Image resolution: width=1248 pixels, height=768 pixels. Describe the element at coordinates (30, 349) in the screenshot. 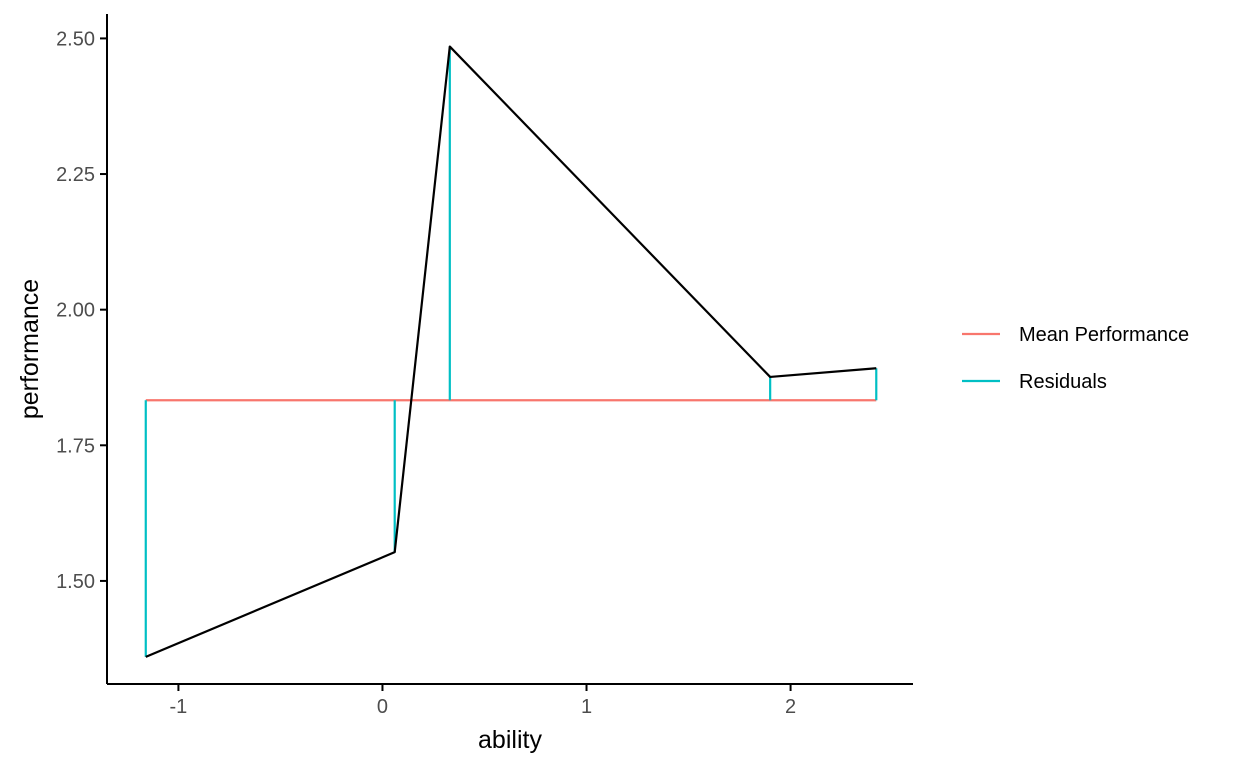

I see `y-axis-title: performance` at that location.